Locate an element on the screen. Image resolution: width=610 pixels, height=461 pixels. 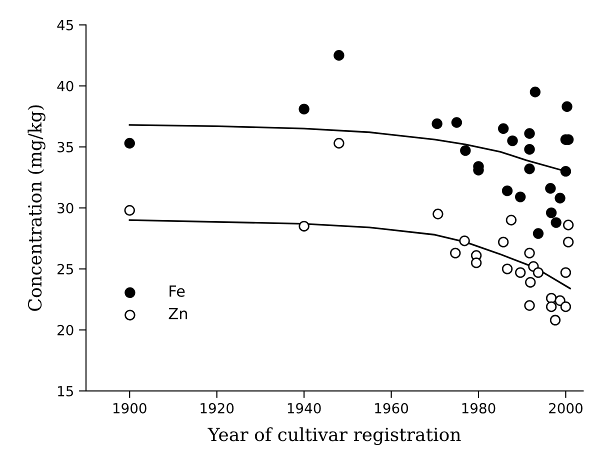
y-tick-label: 25 is located at coordinates (65, 269).